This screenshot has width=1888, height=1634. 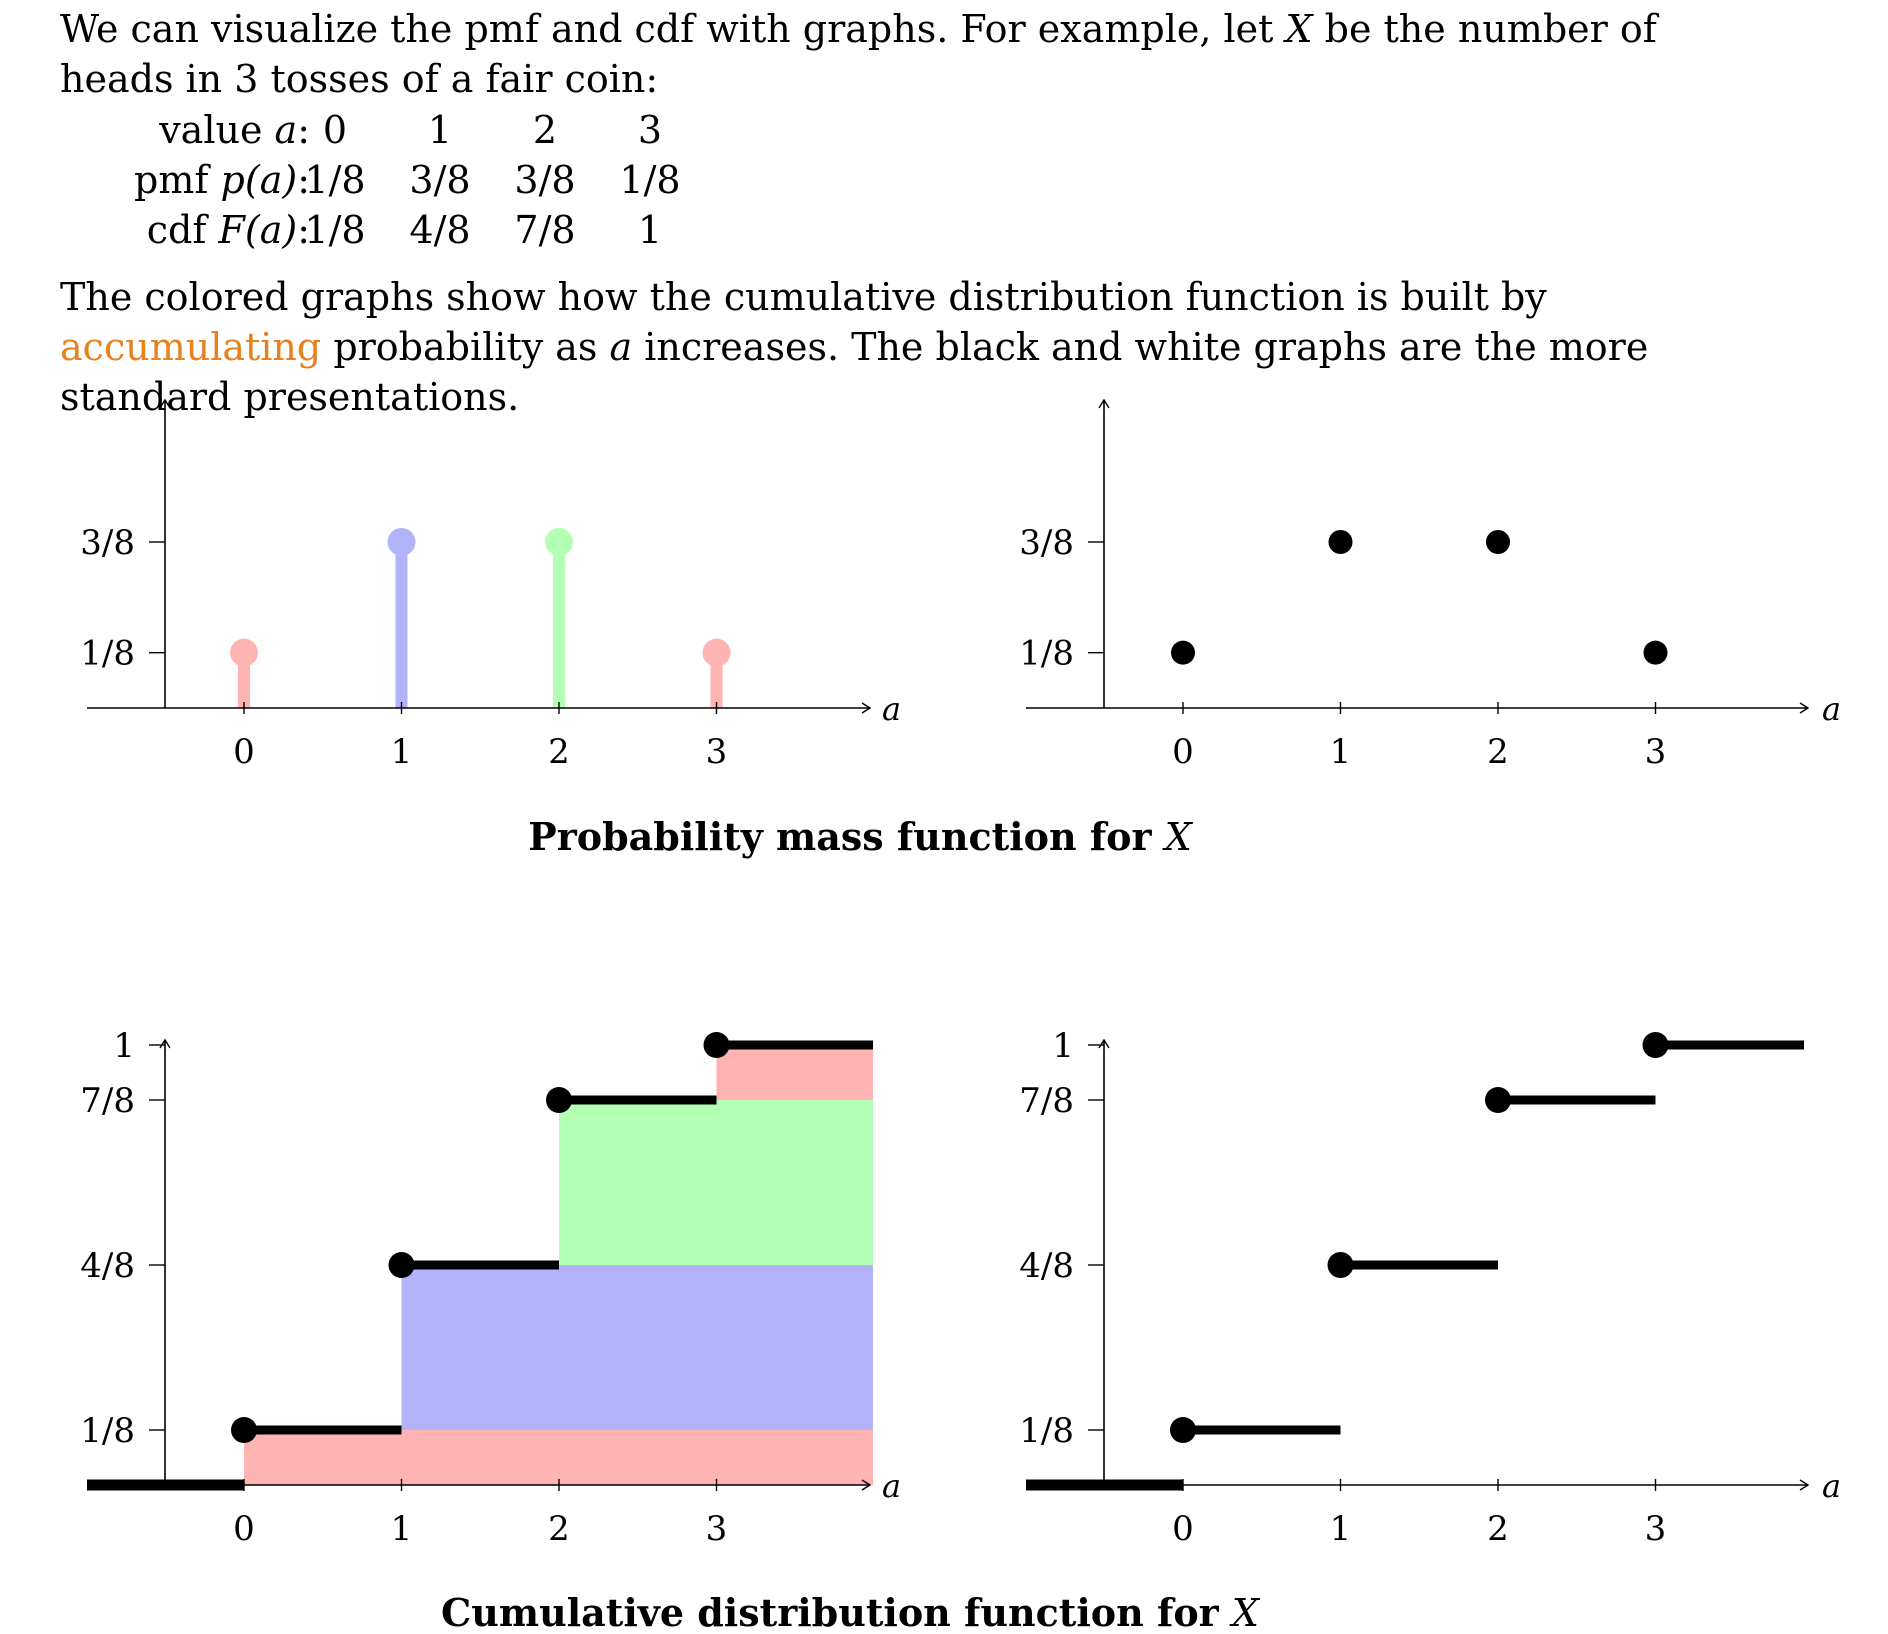 What do you see at coordinates (420, 133) in the screenshot?
I see `table-row-value: value a: 0 1 2 3` at bounding box center [420, 133].